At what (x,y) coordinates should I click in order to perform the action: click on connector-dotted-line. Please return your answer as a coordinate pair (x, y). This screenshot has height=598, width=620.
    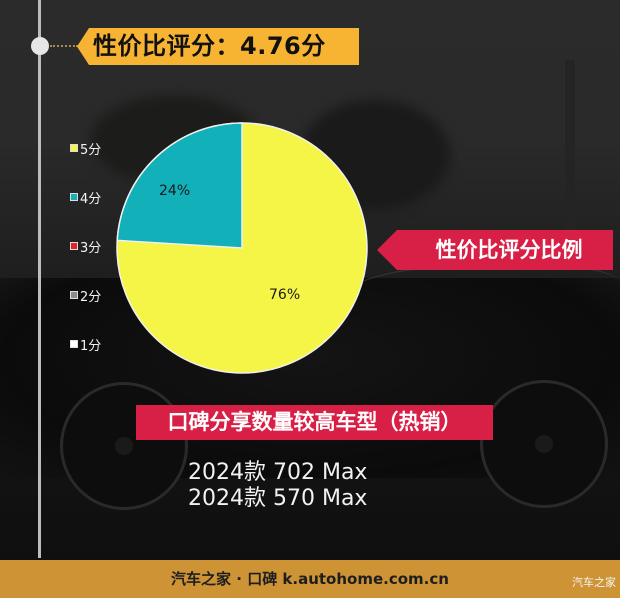
    Looking at the image, I should click on (64, 46).